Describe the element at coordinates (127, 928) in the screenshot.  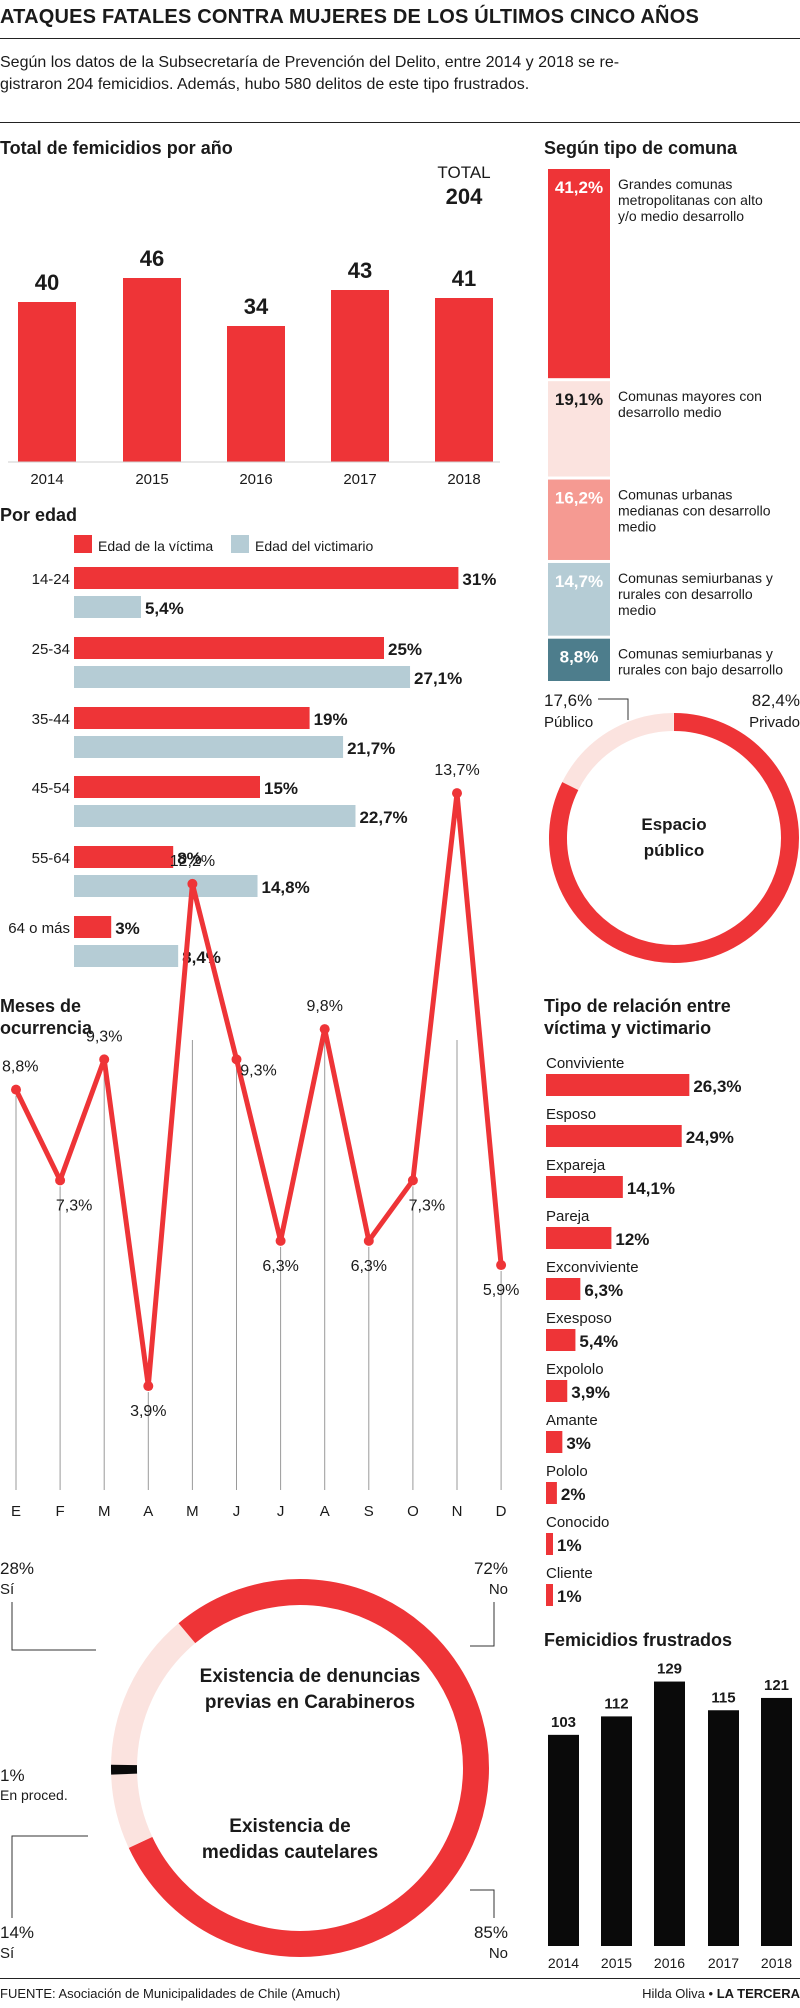
I see `age-victim-value-5: 3%` at that location.